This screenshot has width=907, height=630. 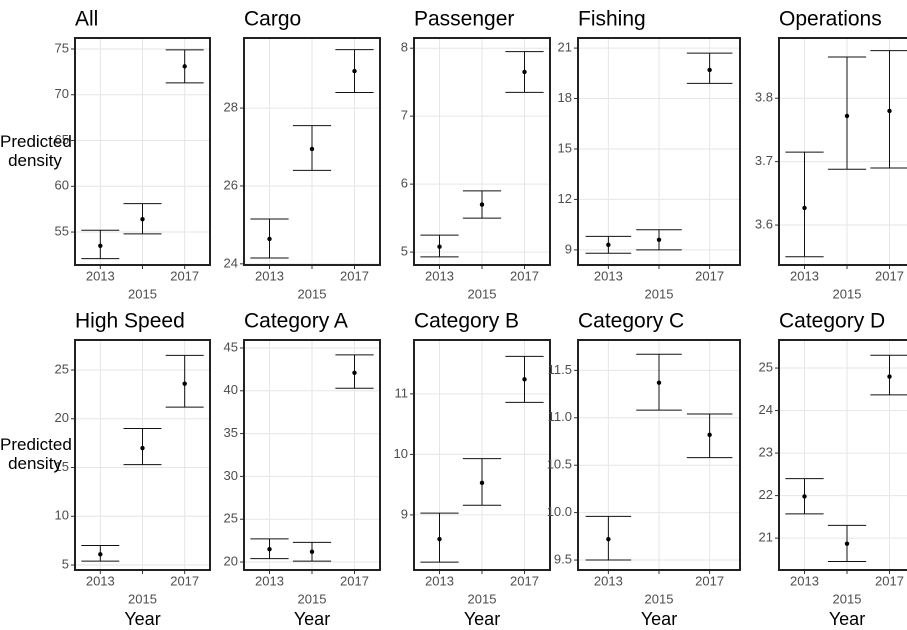 What do you see at coordinates (62, 93) in the screenshot?
I see `y-tick-label: 70` at bounding box center [62, 93].